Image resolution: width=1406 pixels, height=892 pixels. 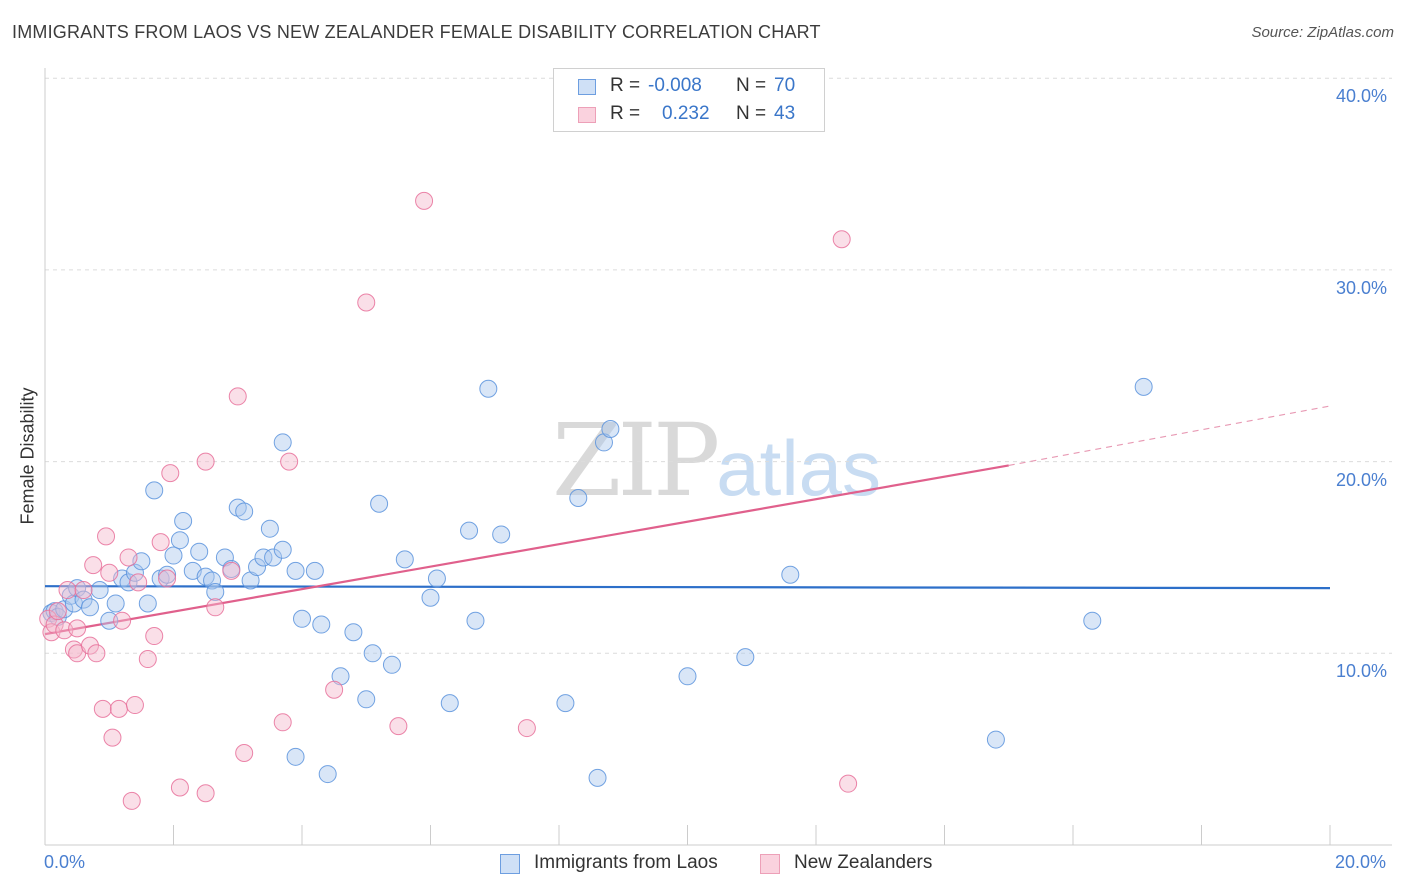 What do you see at coordinates (526, 550) in the screenshot?
I see `trend-line-nz` at bounding box center [526, 550].